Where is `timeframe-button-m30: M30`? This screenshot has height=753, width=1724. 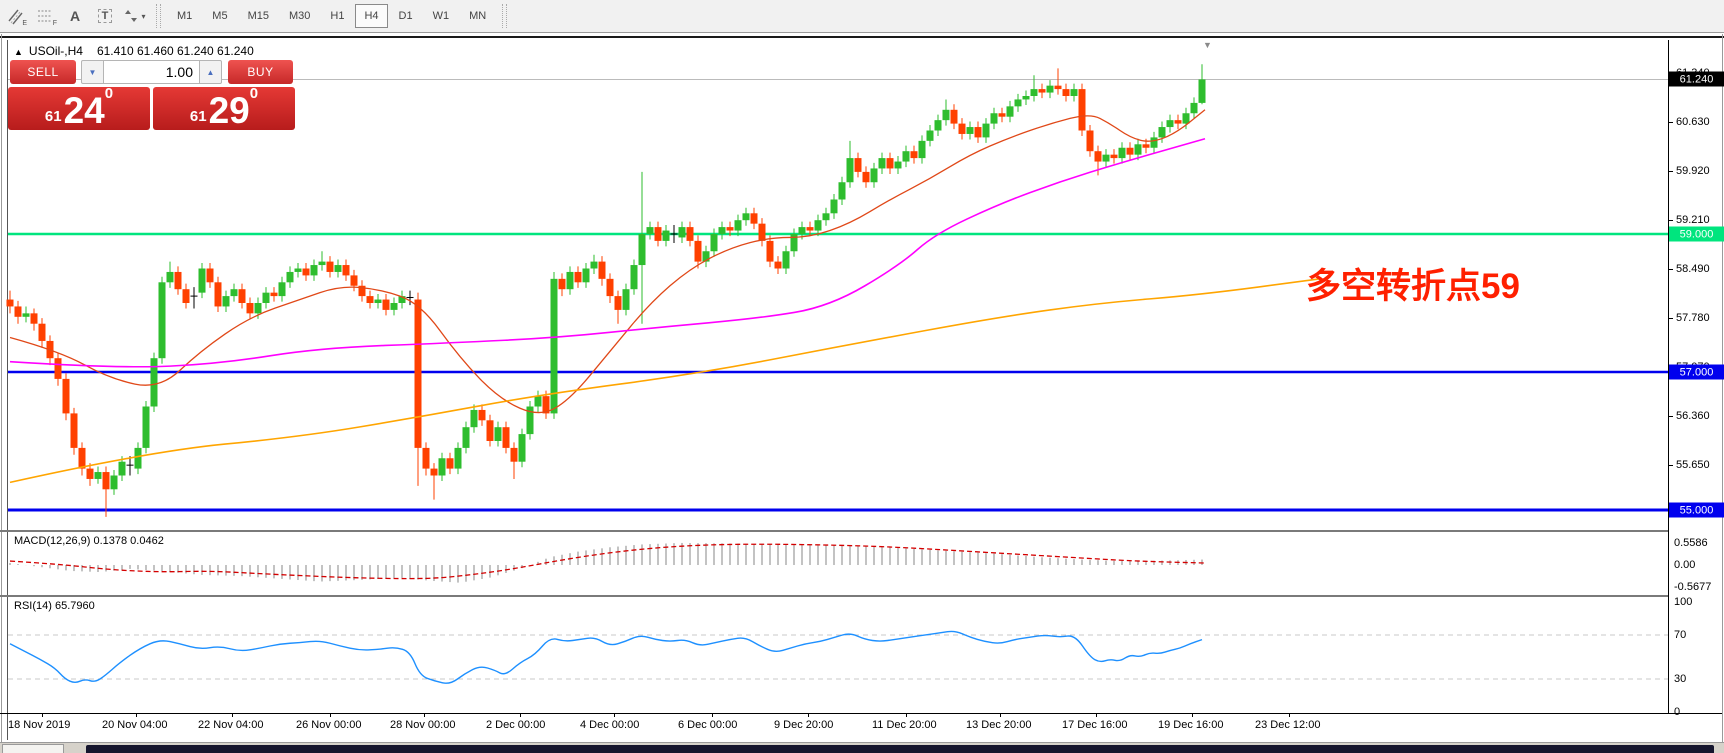 timeframe-button-m30: M30 is located at coordinates (299, 16).